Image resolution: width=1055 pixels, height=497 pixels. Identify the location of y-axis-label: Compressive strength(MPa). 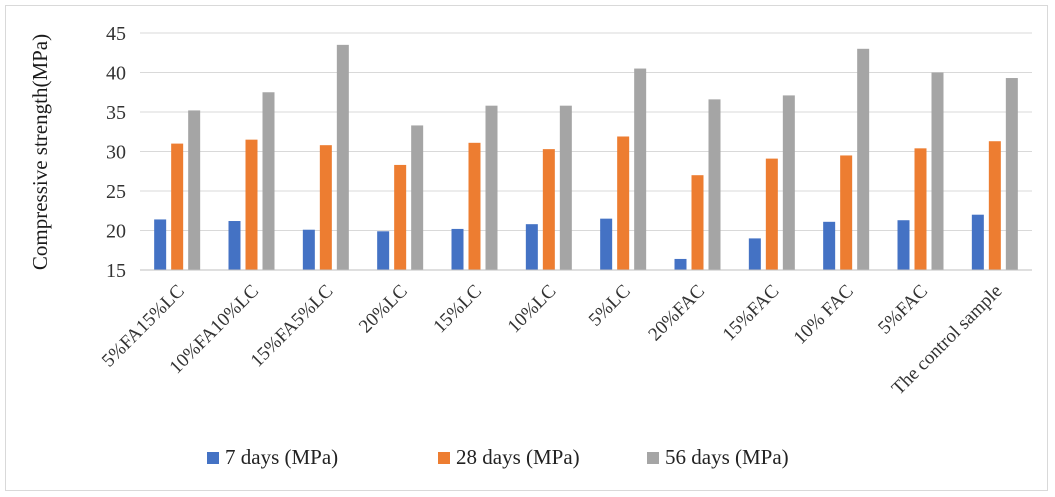
(40, 152).